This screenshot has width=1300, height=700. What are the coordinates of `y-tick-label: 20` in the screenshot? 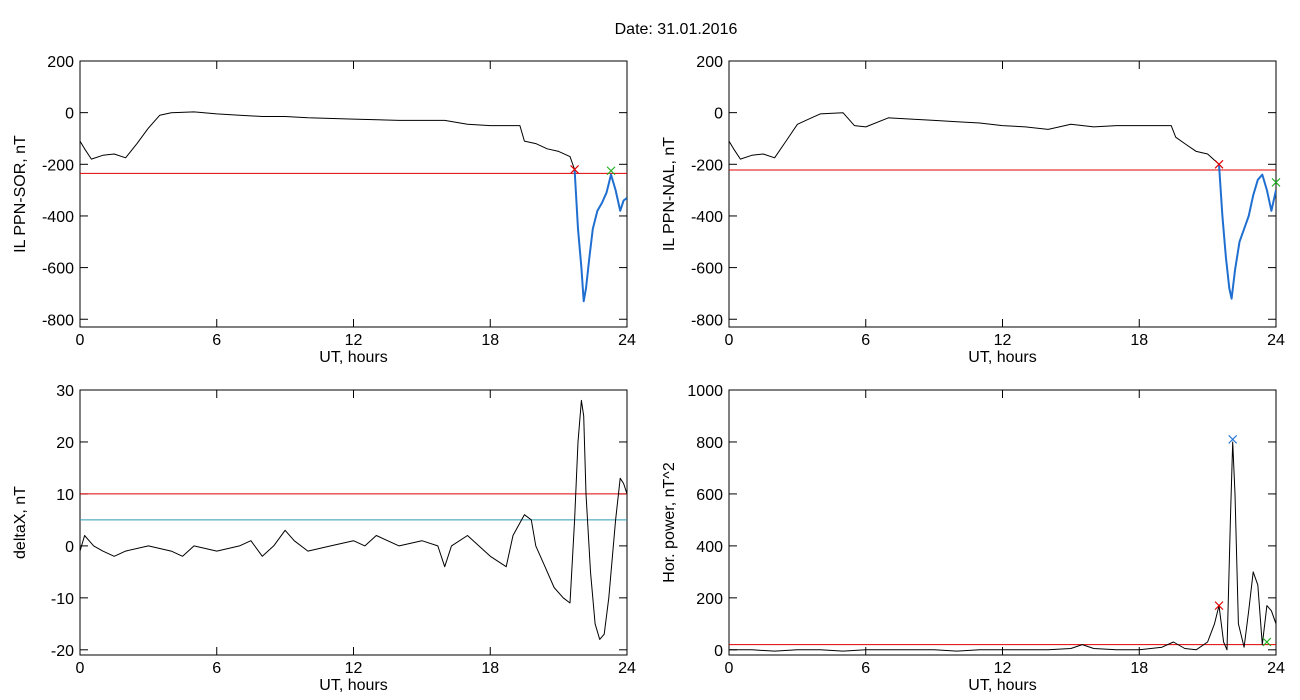 It's located at (65, 443).